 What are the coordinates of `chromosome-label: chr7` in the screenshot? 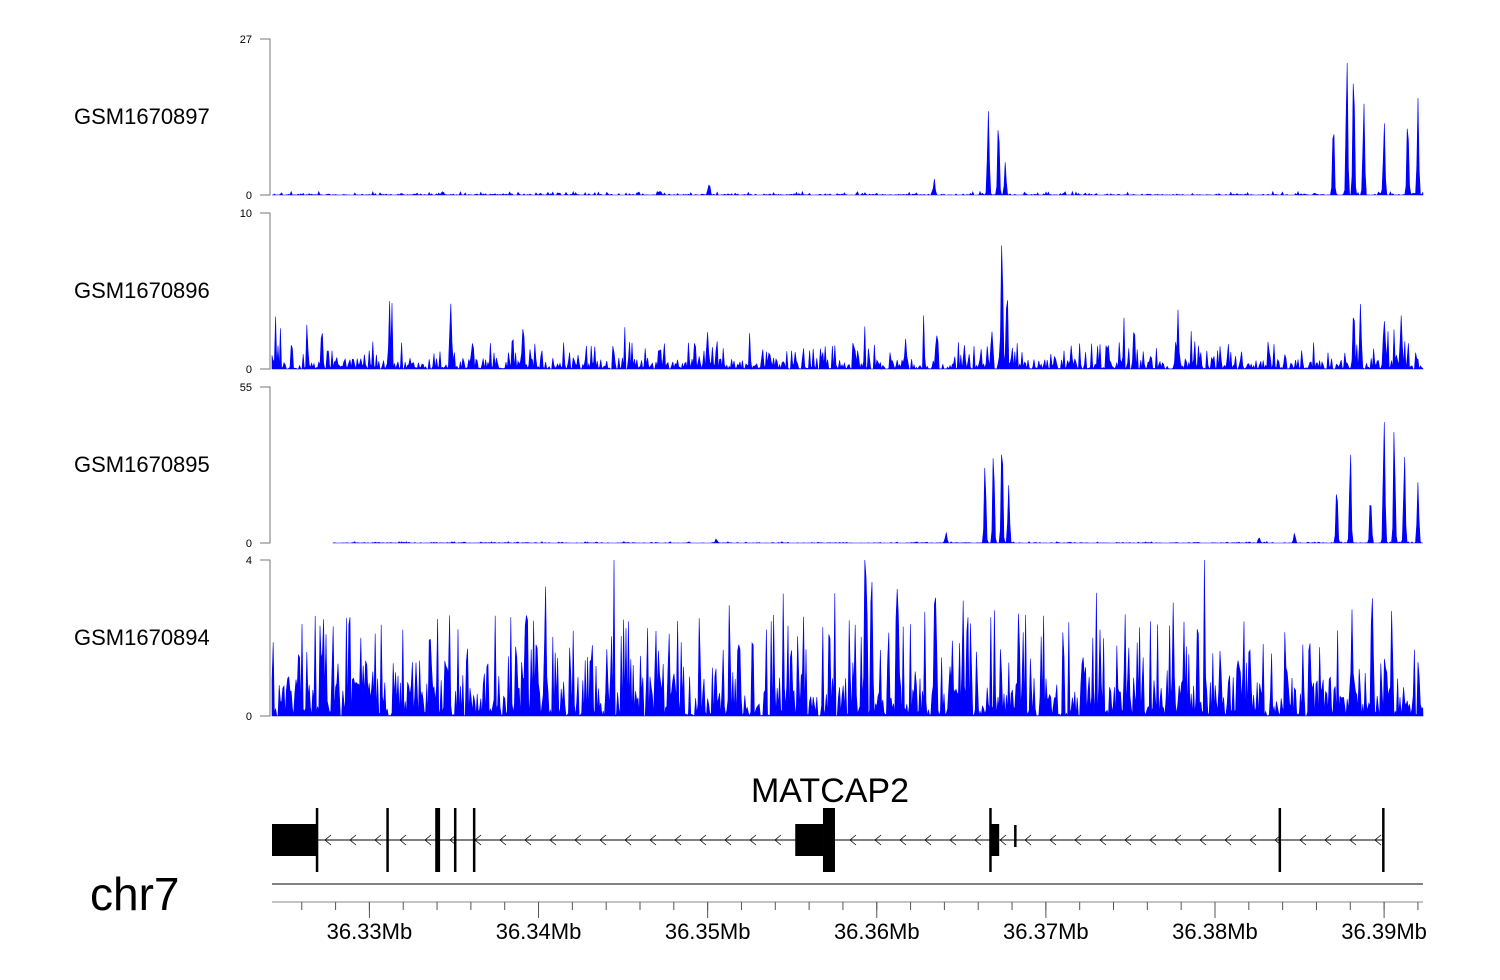 It's located at (134, 894).